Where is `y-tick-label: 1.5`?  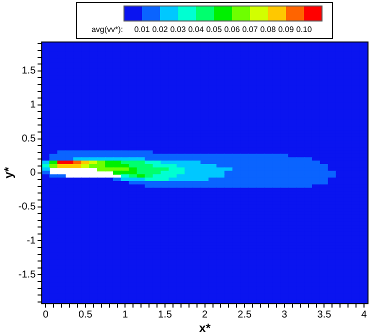 y-tick-label: 1.5 is located at coordinates (29, 71).